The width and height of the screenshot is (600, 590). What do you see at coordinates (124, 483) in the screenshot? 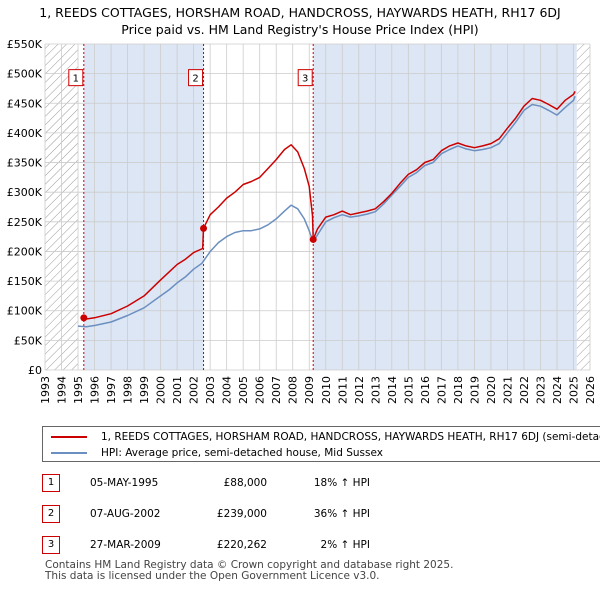
I see `transaction-date: 05-MAY-1995` at bounding box center [124, 483].